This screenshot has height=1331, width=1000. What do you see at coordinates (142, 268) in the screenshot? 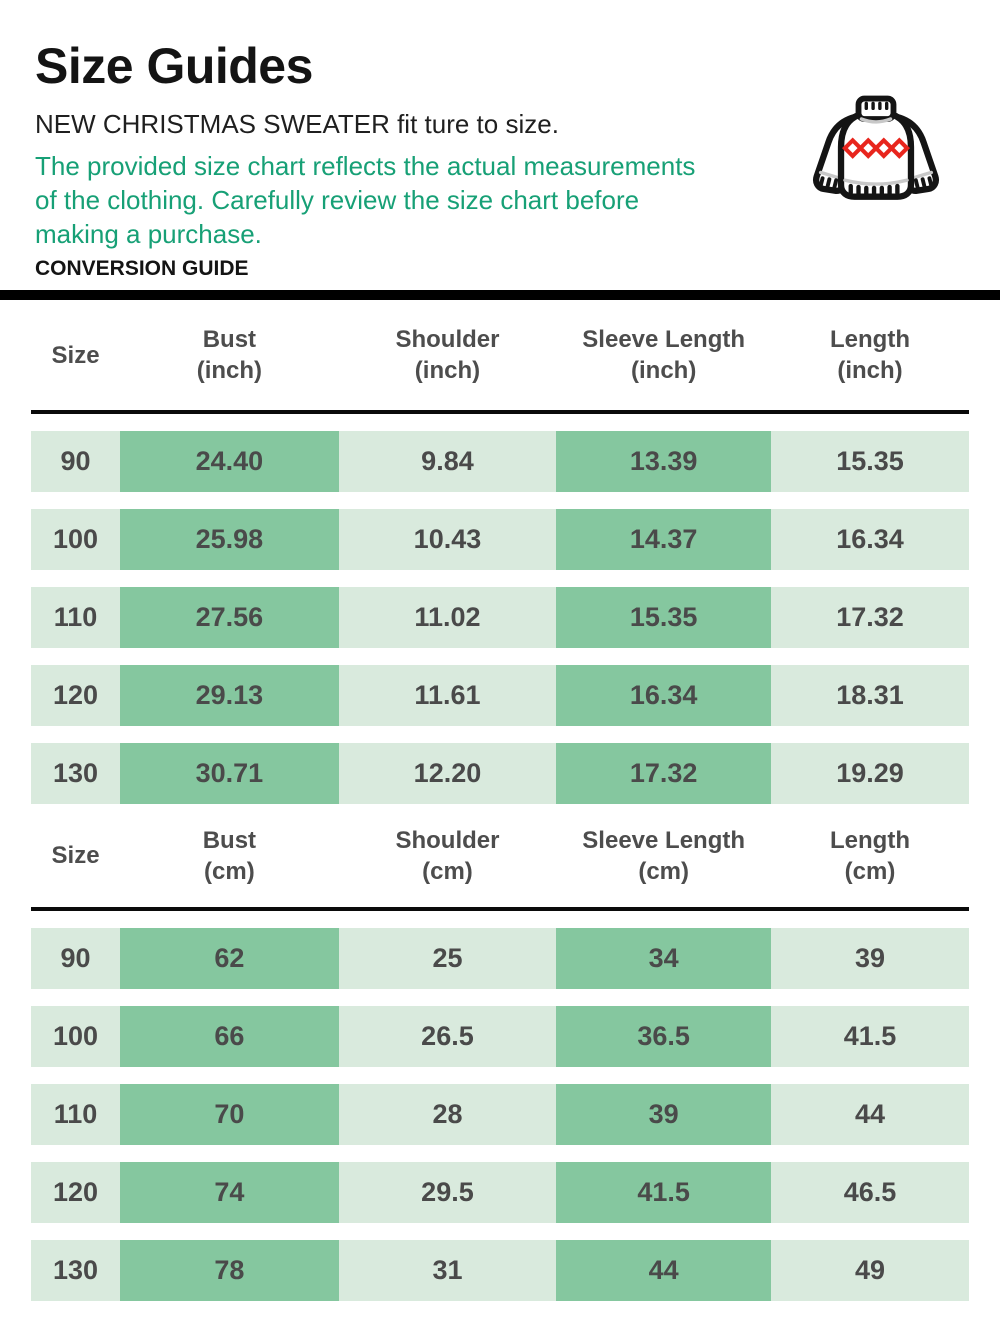
I see `conversion-guide-label: CONVERSION GUIDE` at bounding box center [142, 268].